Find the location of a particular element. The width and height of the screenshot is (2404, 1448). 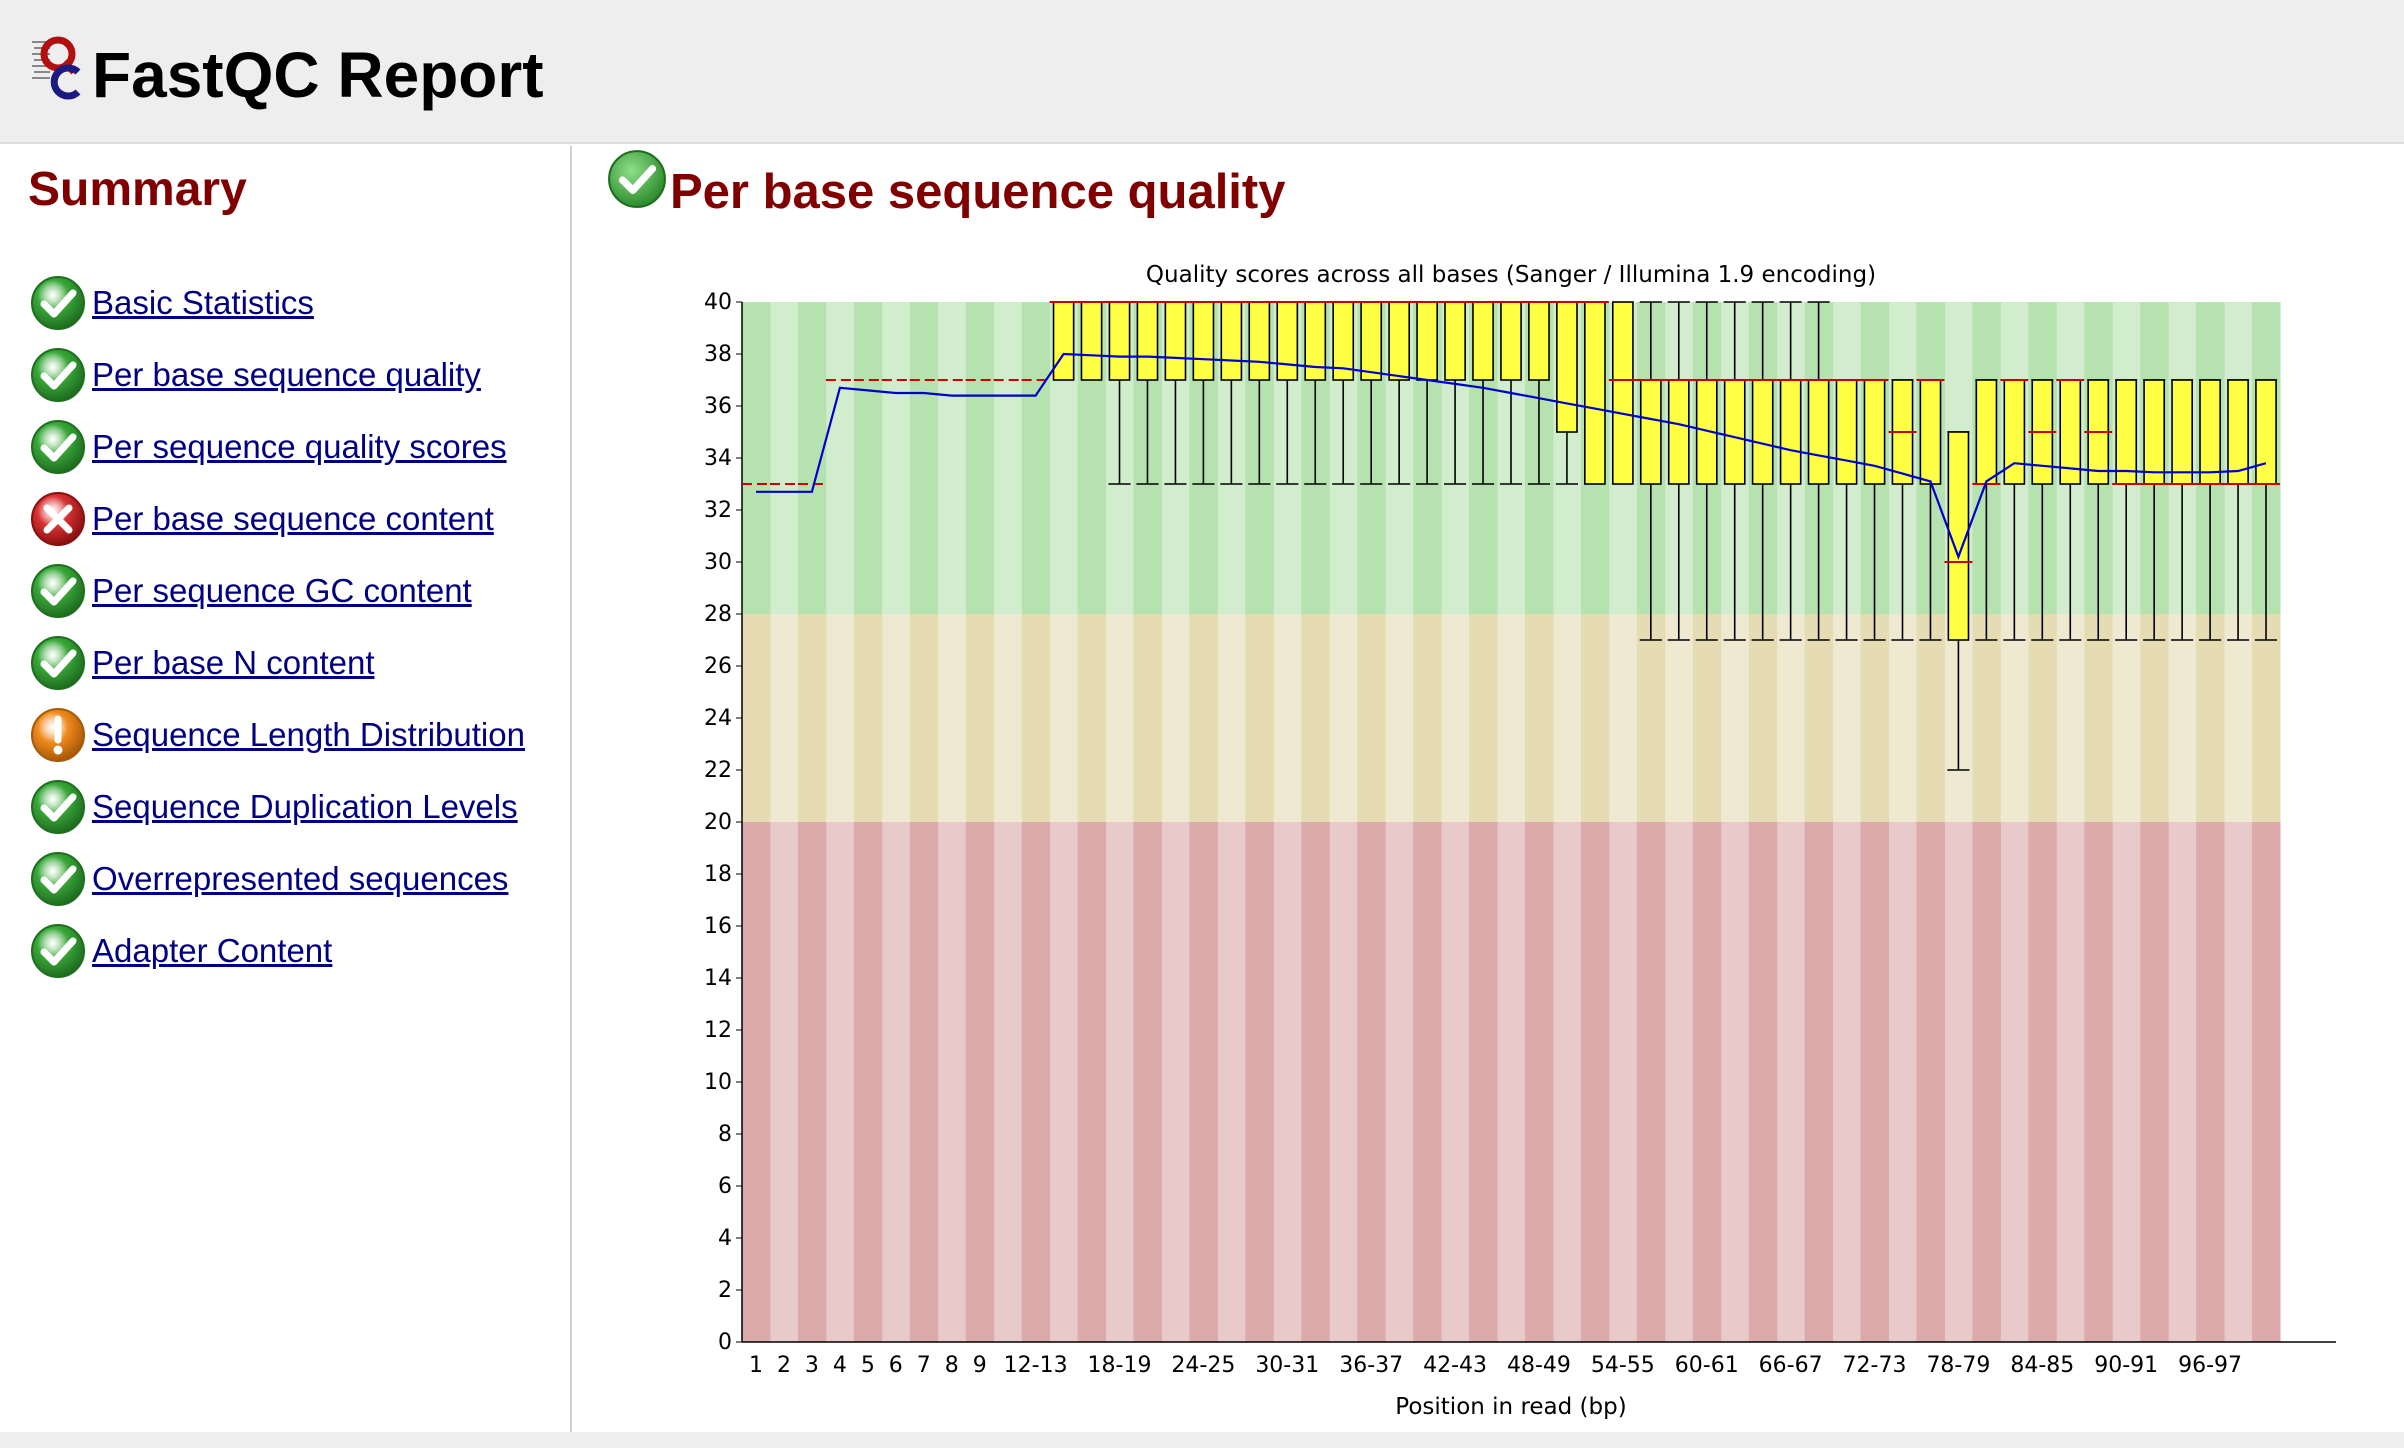

summary-link-label: Per base sequence quality is located at coordinates (286, 374).